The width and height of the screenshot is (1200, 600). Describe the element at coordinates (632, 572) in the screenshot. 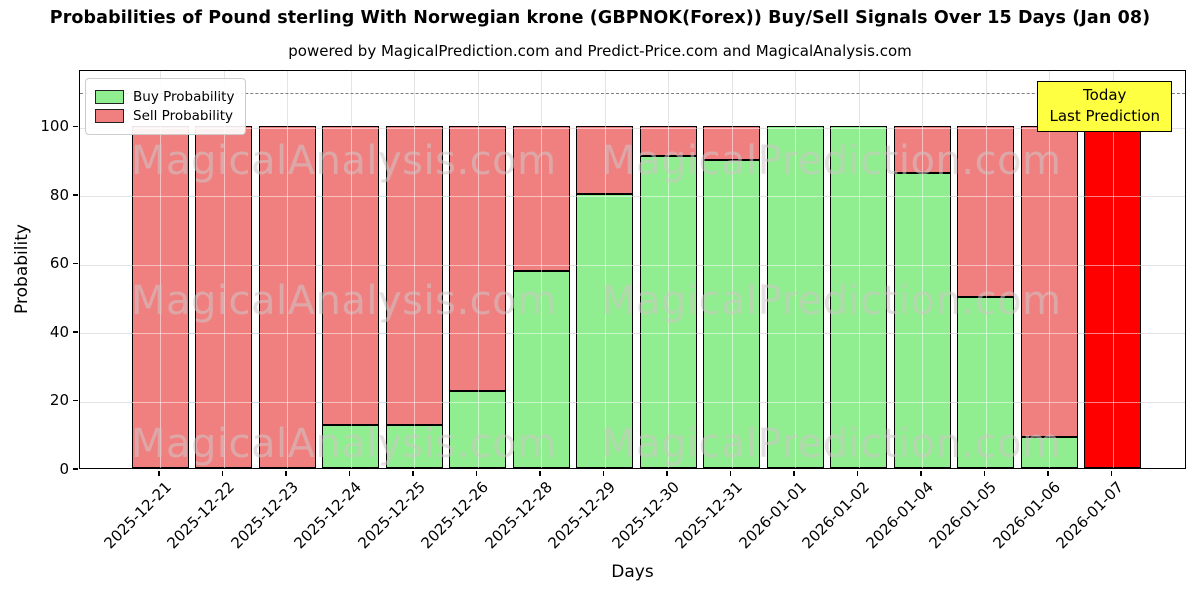

I see `x-axis-label: Days` at that location.